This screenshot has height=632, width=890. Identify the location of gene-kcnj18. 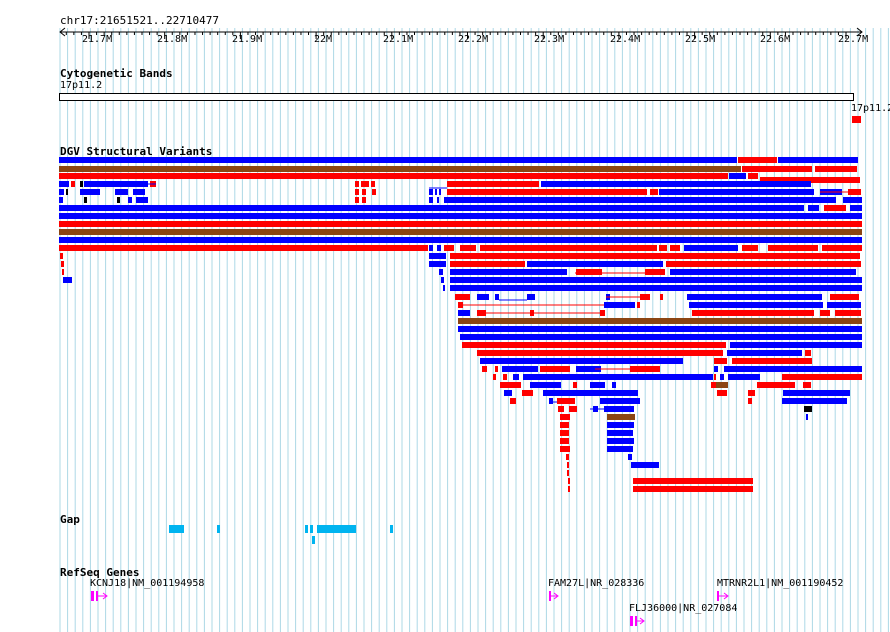
(99, 596).